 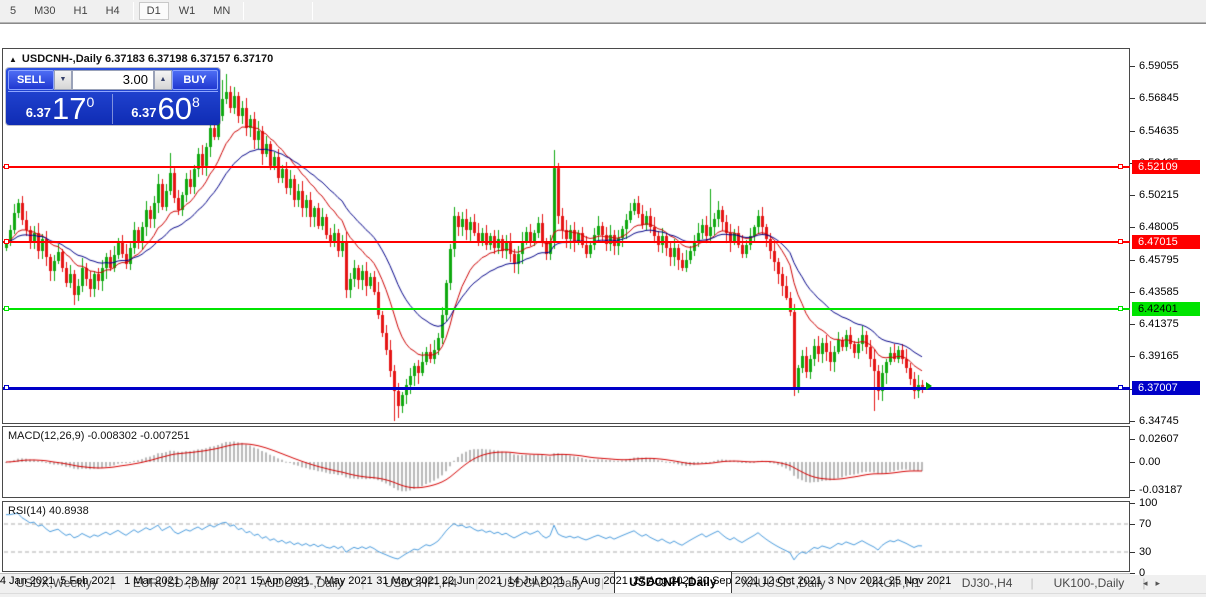 I want to click on collapse-triangle-icon: ▲, so click(x=13, y=59).